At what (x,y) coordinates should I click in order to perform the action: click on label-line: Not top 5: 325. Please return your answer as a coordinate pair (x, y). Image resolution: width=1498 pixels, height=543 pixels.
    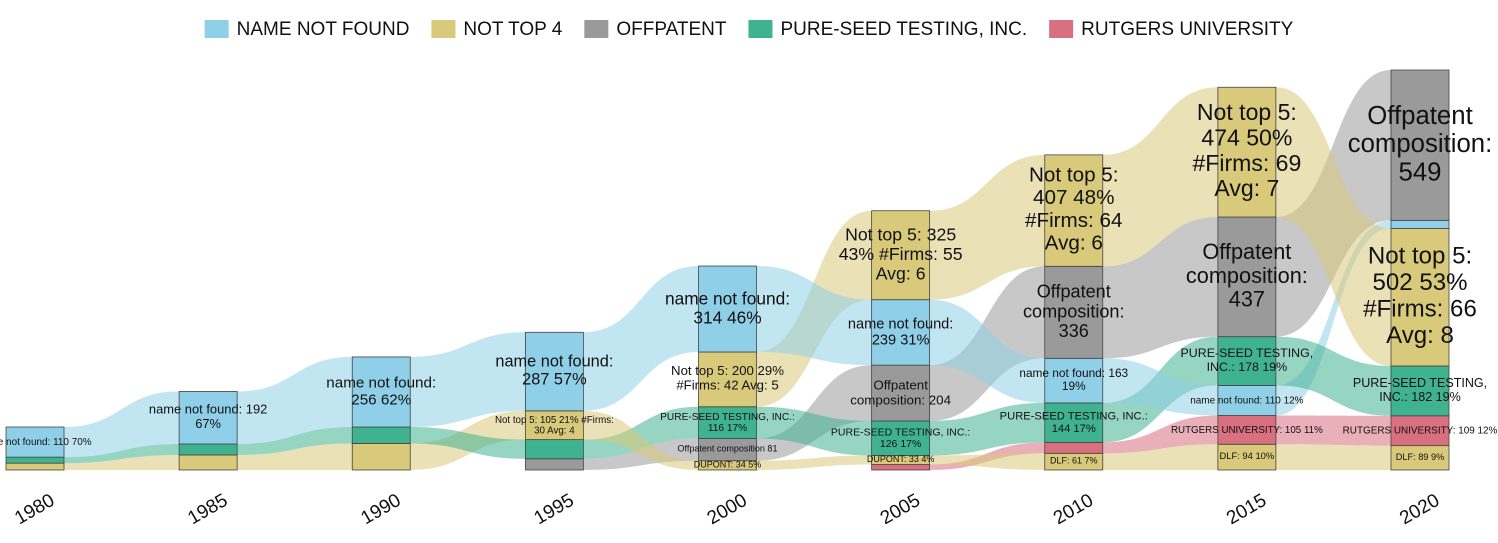
    Looking at the image, I should click on (900, 234).